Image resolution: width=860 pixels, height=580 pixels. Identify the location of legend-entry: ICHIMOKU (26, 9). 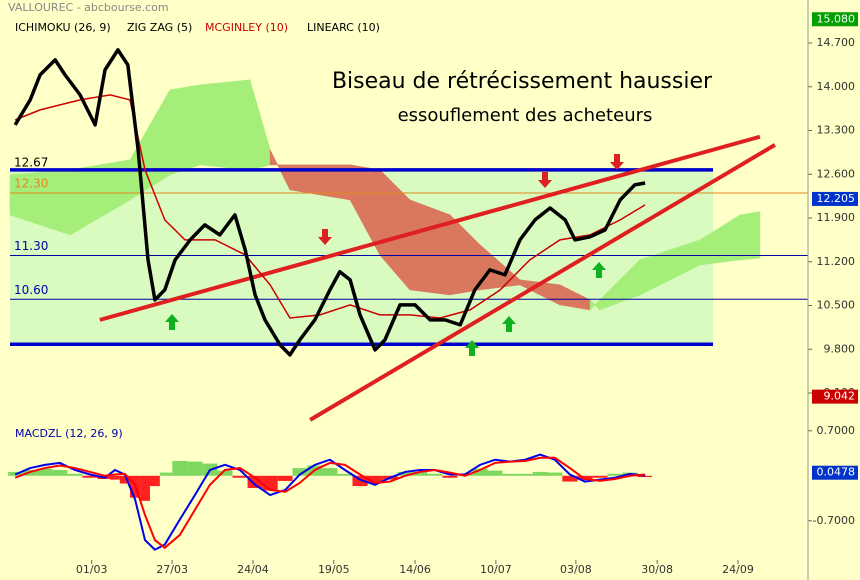
(63, 27).